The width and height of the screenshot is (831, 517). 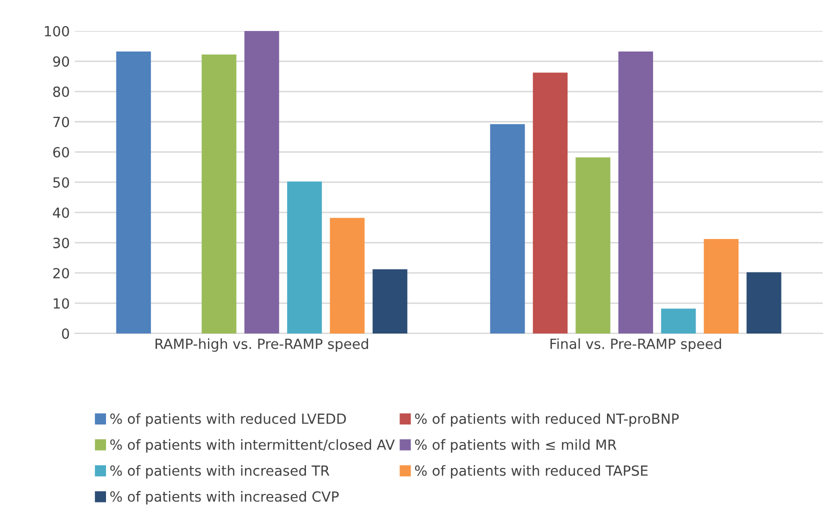 What do you see at coordinates (61, 212) in the screenshot?
I see `y-tick-label: 40` at bounding box center [61, 212].